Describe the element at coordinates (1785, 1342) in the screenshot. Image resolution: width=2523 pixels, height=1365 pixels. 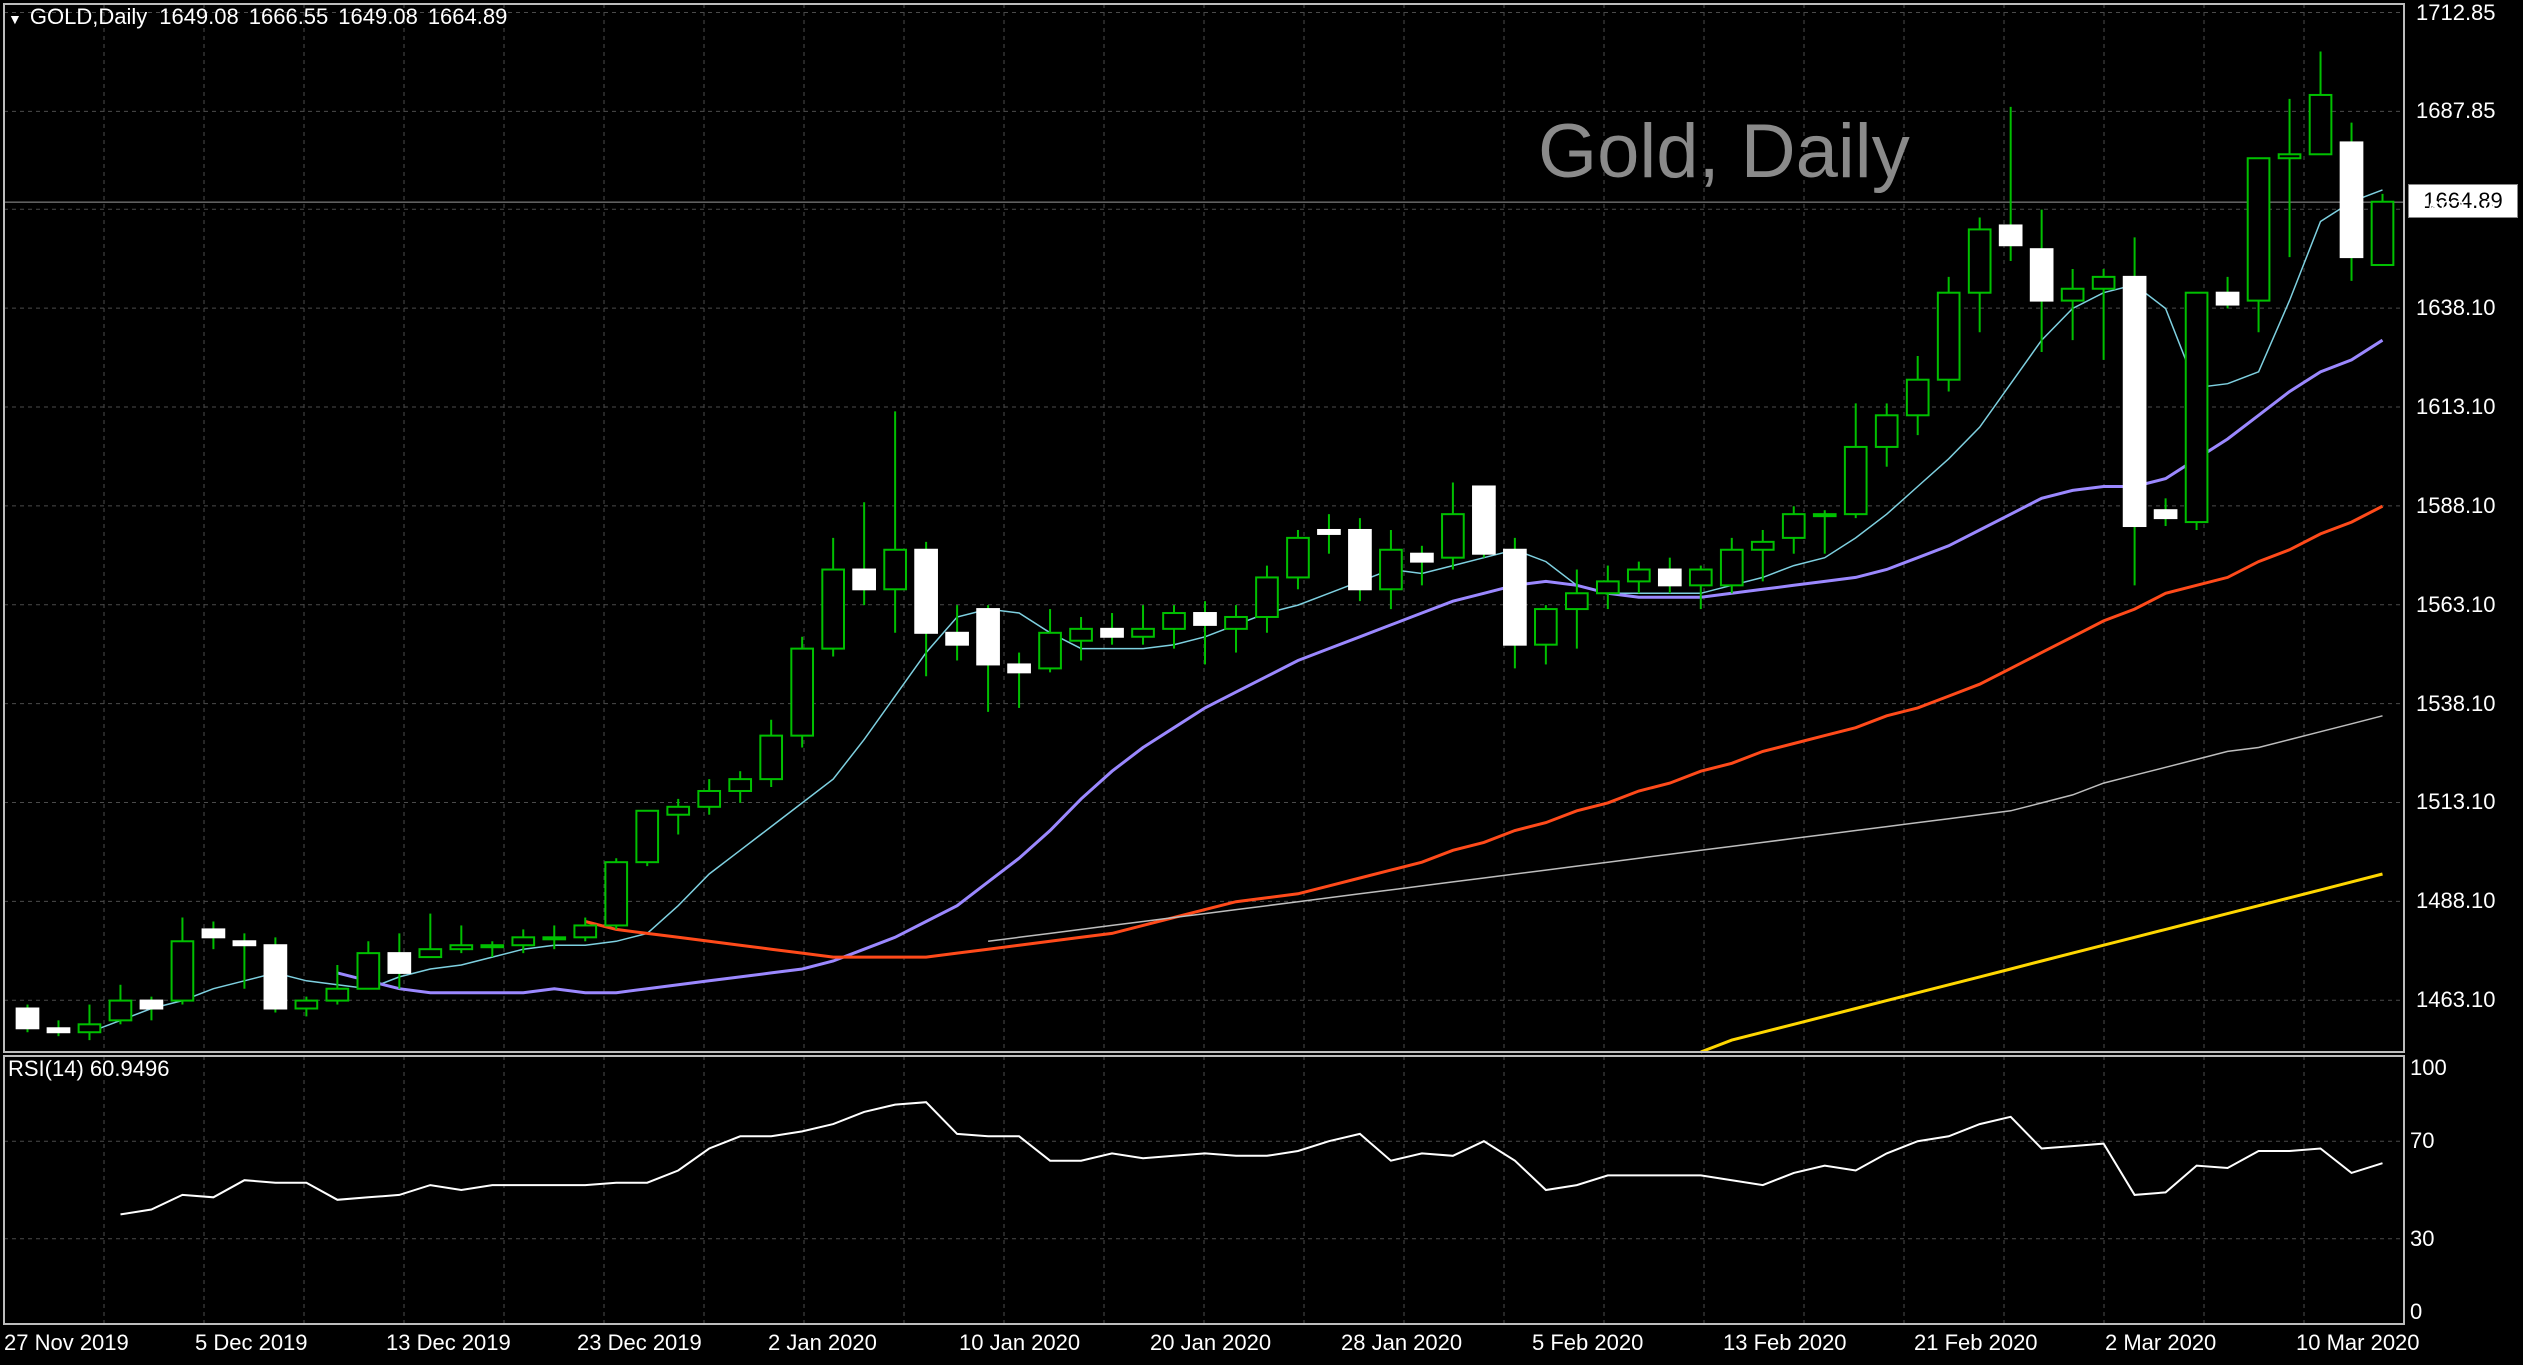
I see `date-tick-label: 13 Feb 2020` at that location.